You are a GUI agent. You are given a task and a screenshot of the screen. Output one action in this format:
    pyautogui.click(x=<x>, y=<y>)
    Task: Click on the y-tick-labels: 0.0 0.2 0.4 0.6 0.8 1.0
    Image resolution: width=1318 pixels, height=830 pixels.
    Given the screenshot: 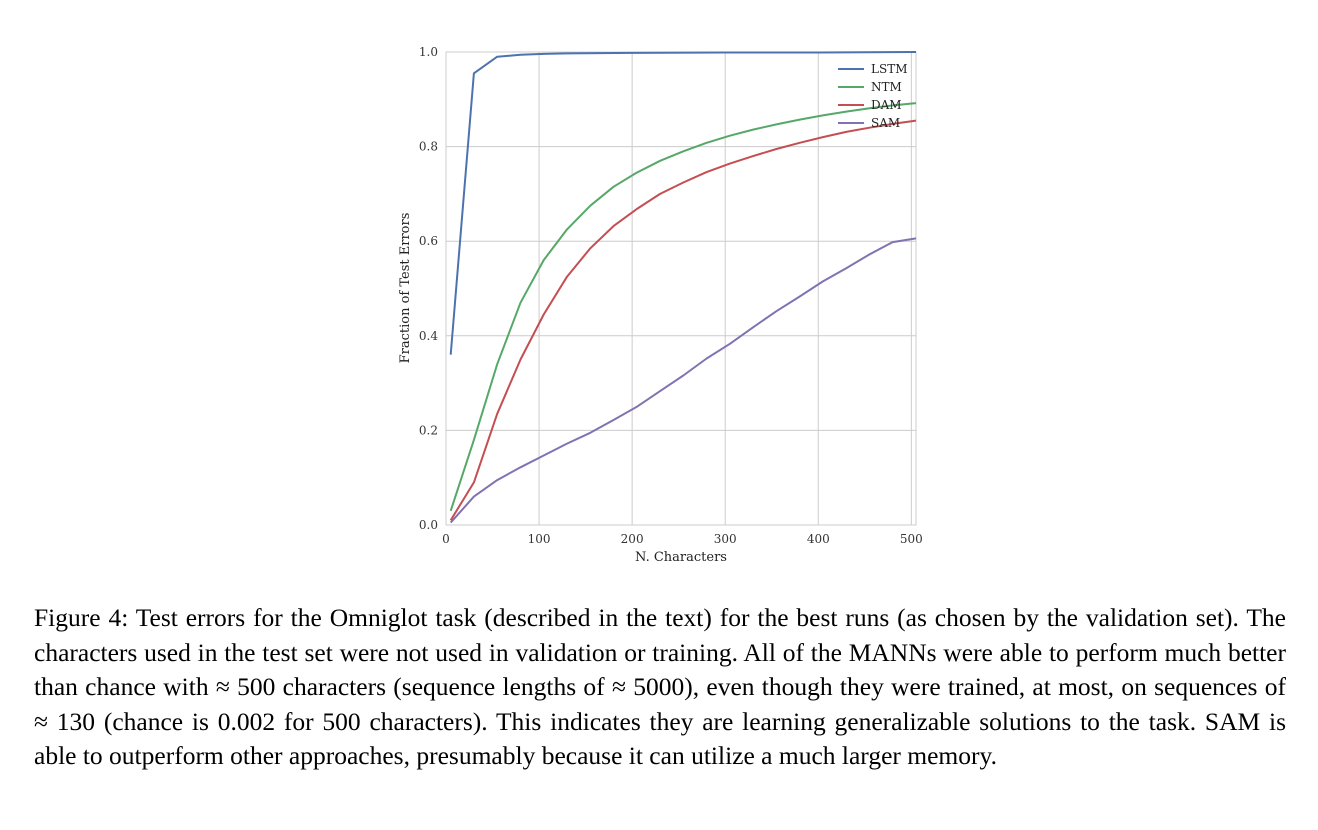 What is the action you would take?
    pyautogui.click(x=428, y=288)
    